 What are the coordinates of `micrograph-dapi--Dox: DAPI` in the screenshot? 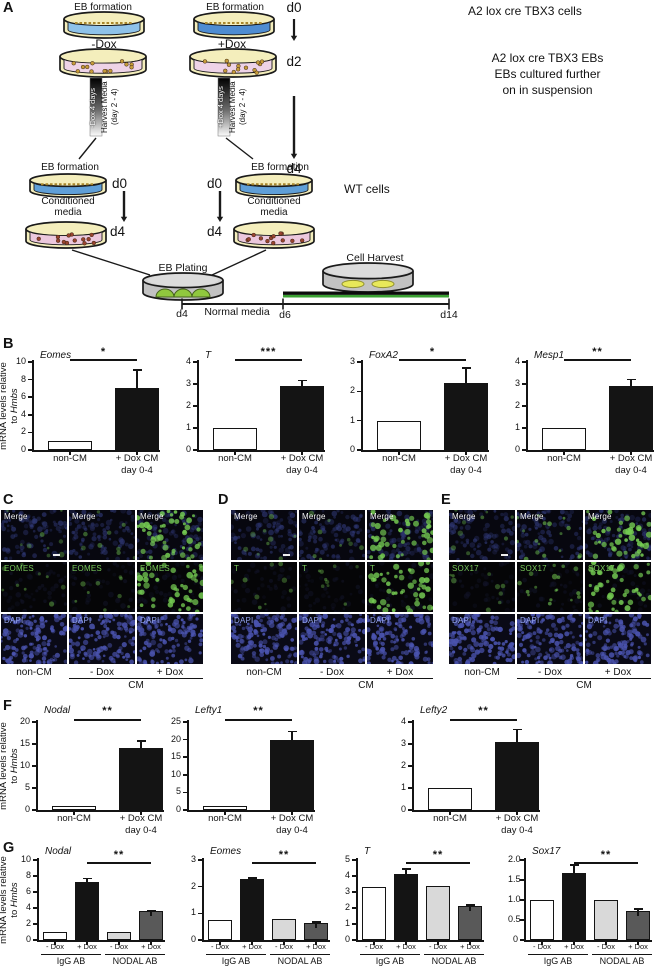 It's located at (332, 639).